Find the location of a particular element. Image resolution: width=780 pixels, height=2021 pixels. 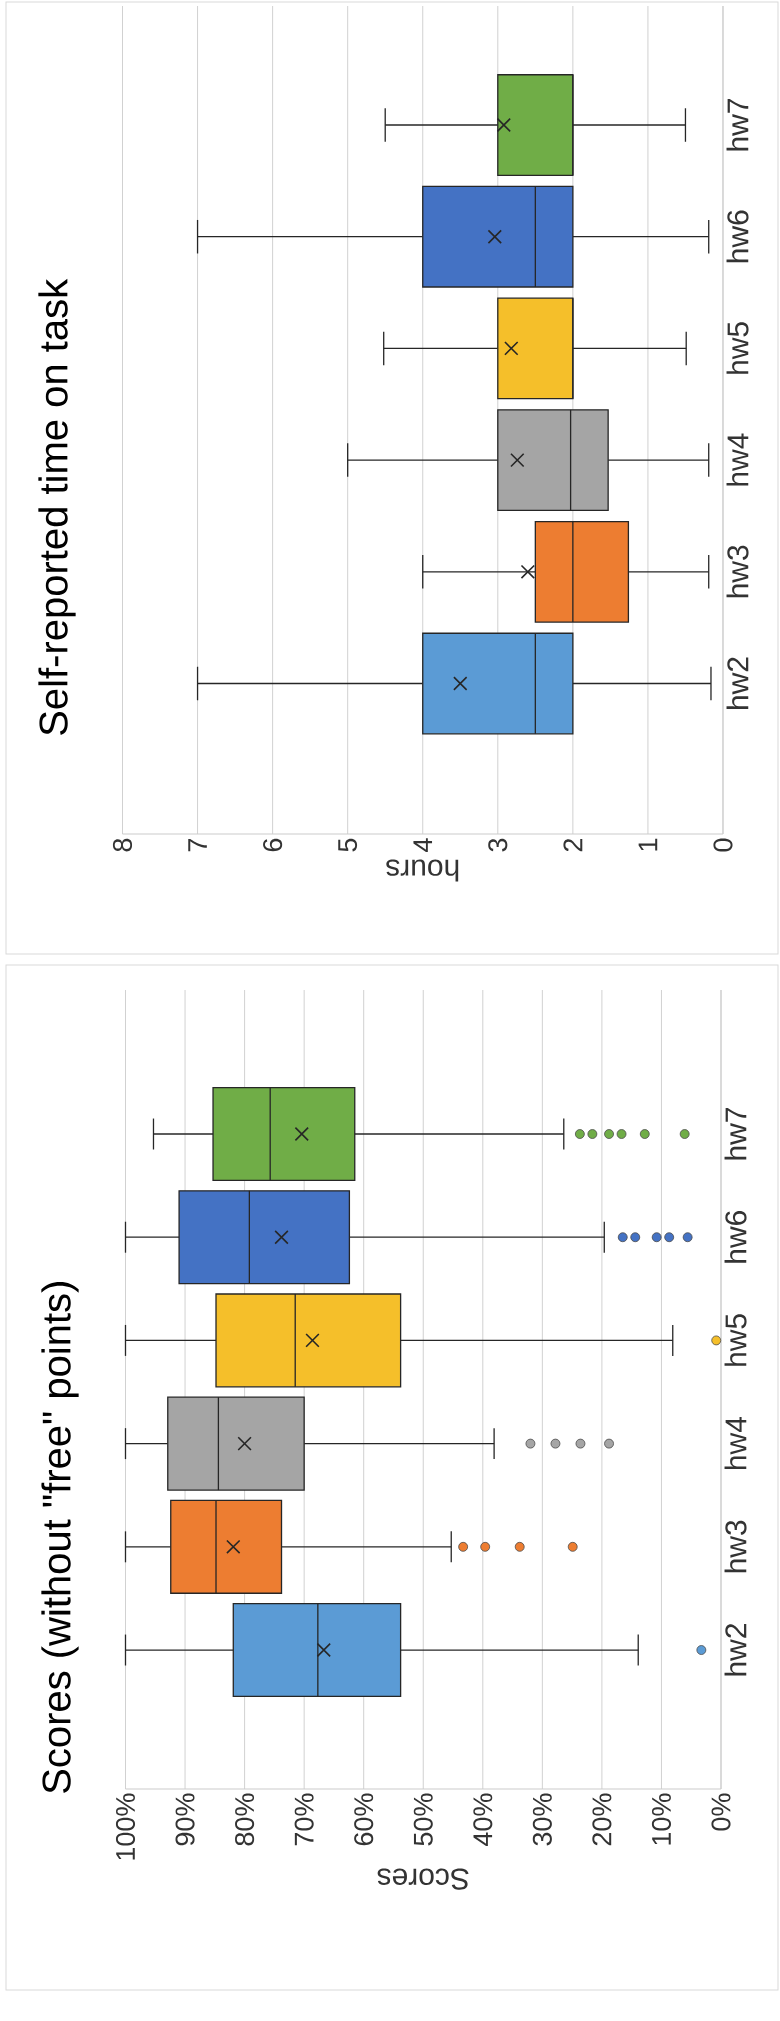

x-tick-label: 7 is located at coordinates (197, 845).